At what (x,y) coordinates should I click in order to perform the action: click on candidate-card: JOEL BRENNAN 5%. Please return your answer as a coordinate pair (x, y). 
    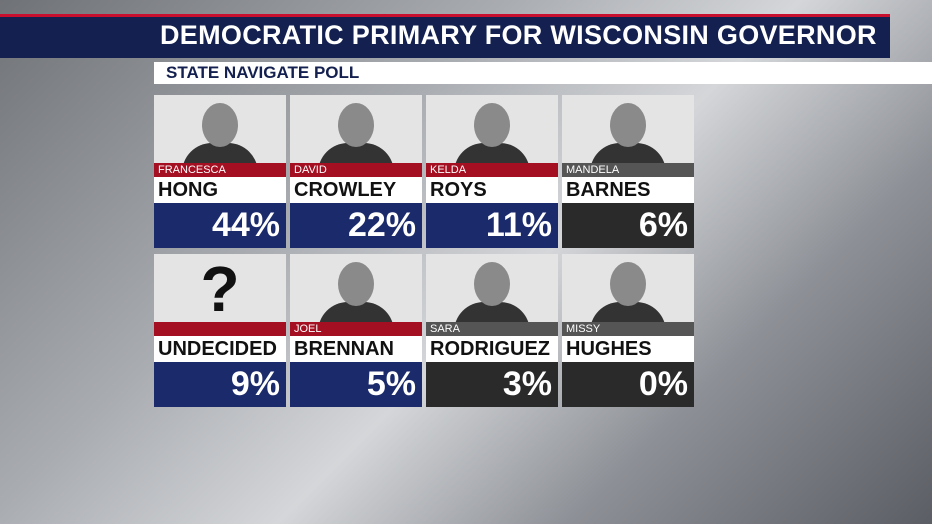
    Looking at the image, I should click on (356, 330).